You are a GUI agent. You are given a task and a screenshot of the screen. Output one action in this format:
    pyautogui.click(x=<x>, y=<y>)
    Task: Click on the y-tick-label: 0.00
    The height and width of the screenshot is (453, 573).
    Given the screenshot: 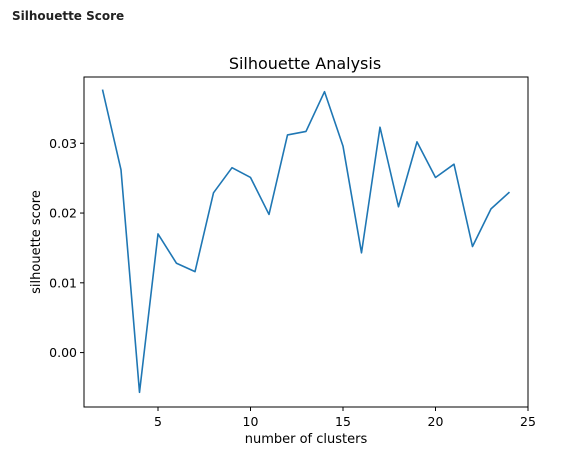 What is the action you would take?
    pyautogui.click(x=63, y=352)
    